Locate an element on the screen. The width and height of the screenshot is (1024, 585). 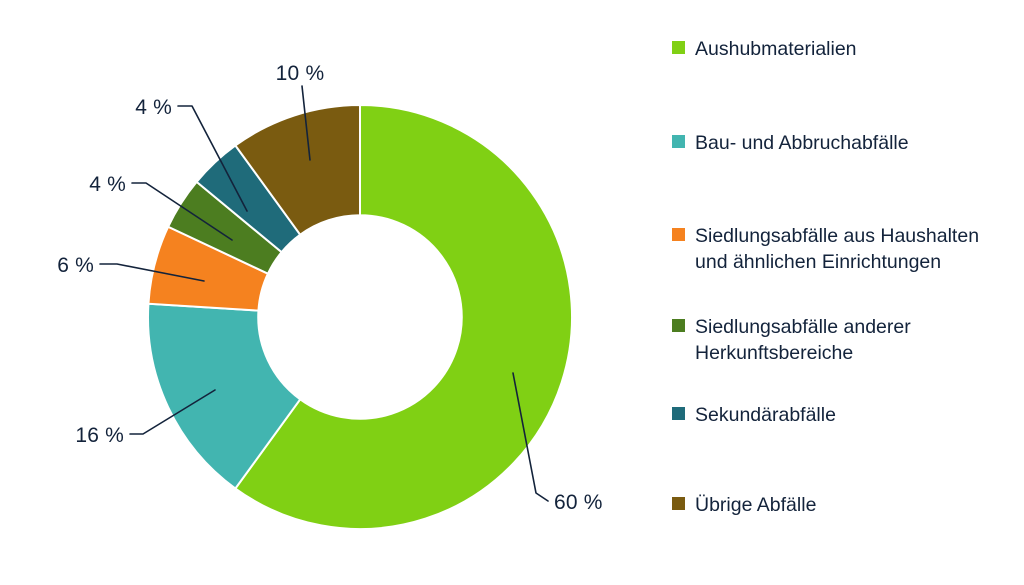
slice-label-6: 6 % is located at coordinates (75, 265).